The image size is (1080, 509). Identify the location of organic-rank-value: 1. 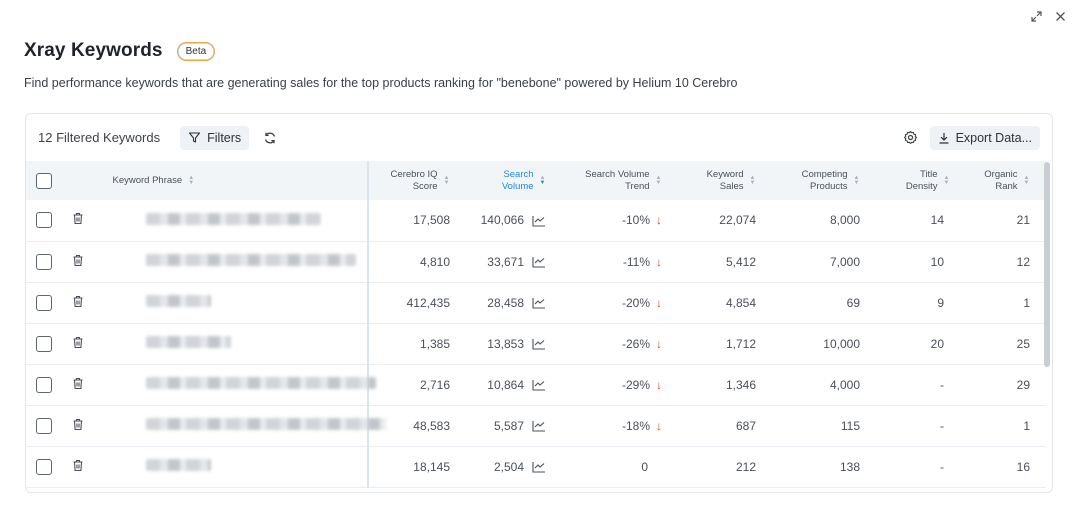
(1026, 425).